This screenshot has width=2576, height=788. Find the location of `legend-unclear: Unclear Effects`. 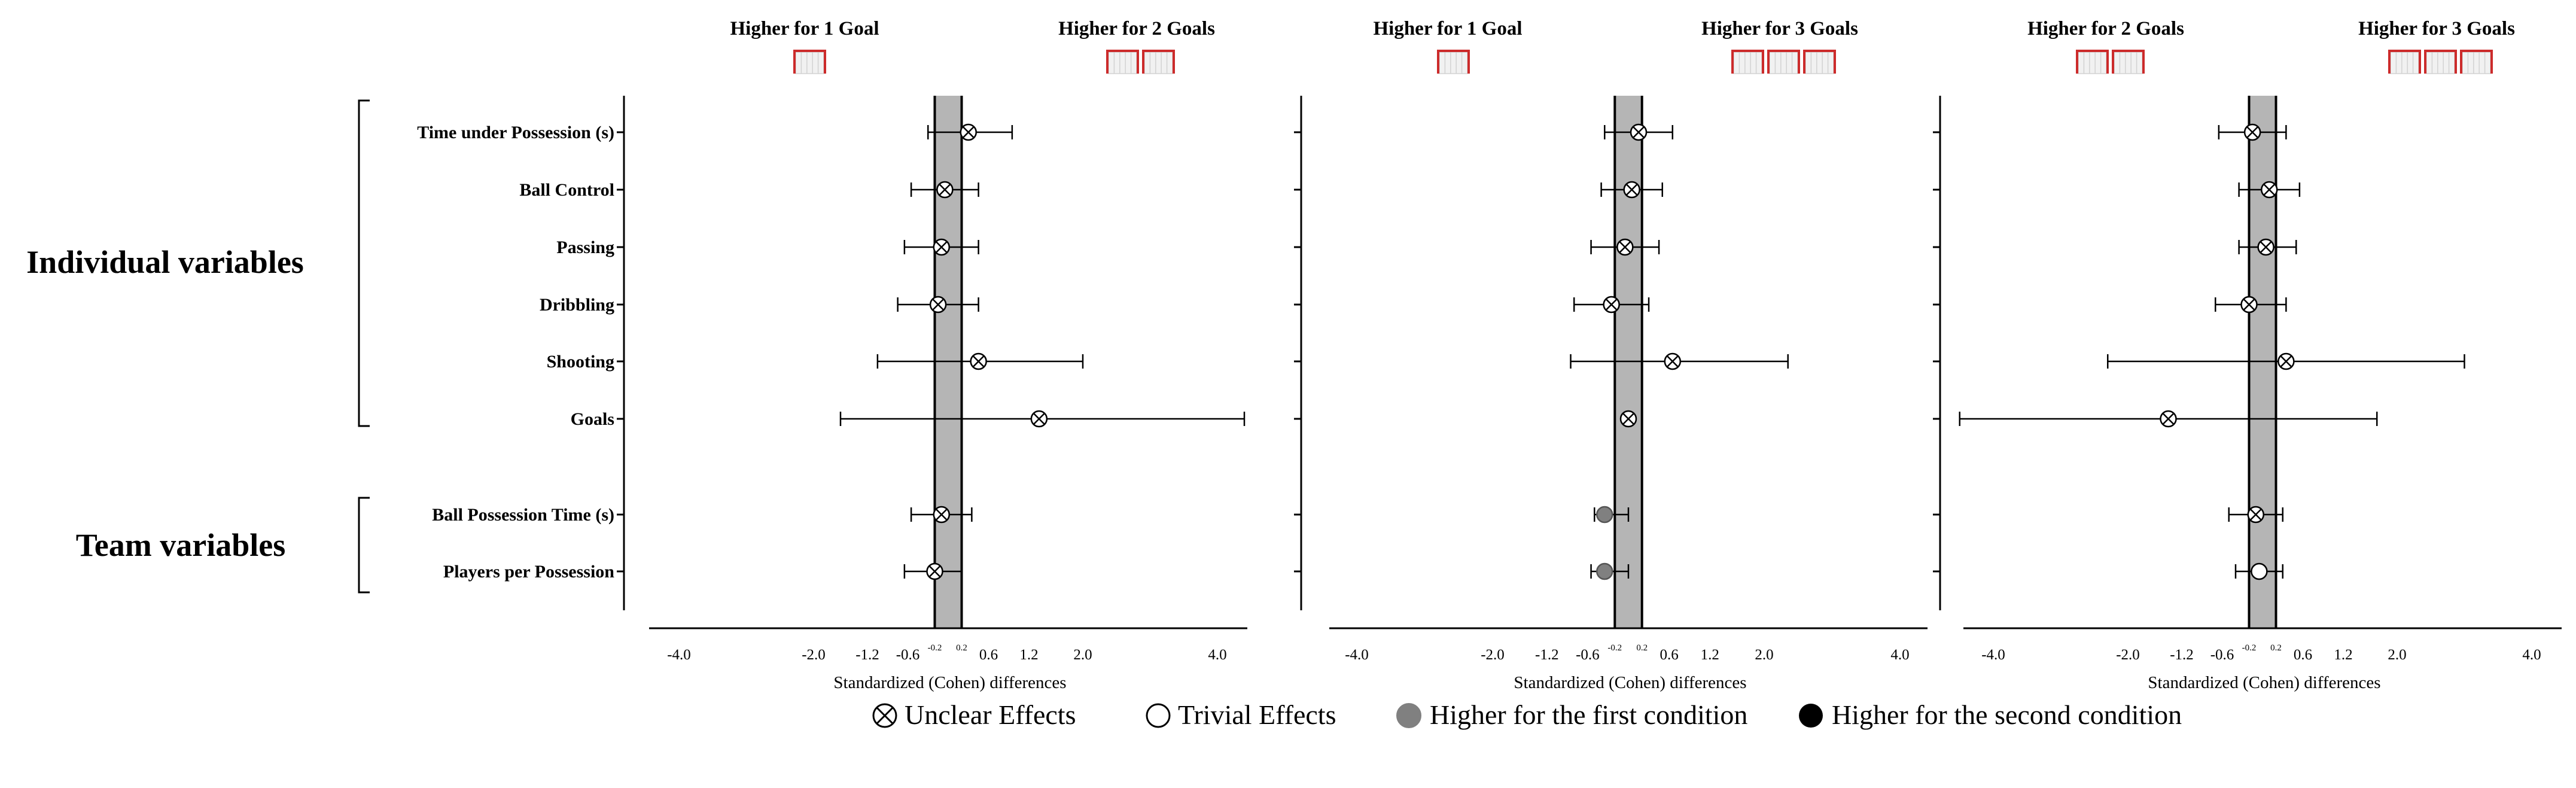

legend-unclear: Unclear Effects is located at coordinates (974, 714).